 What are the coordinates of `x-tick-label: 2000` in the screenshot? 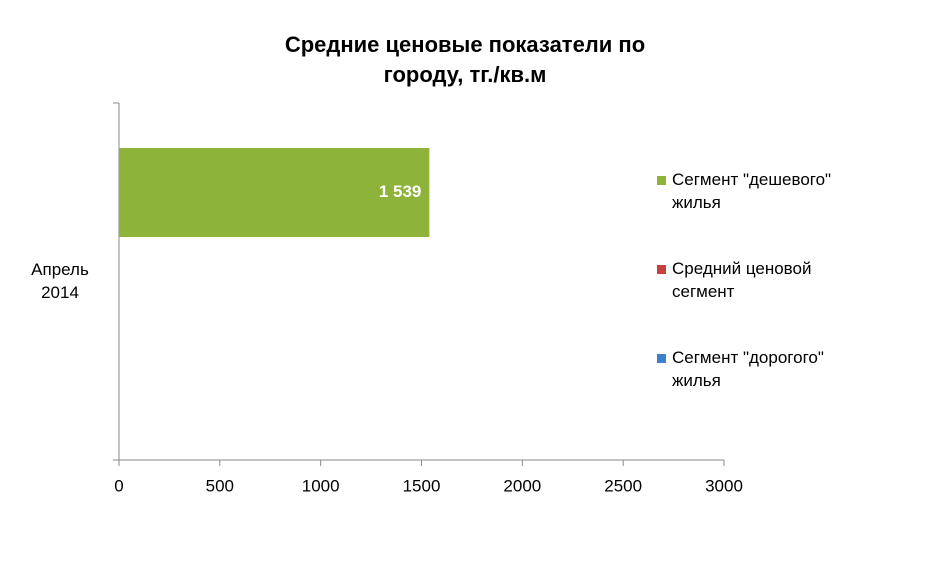 It's located at (522, 485).